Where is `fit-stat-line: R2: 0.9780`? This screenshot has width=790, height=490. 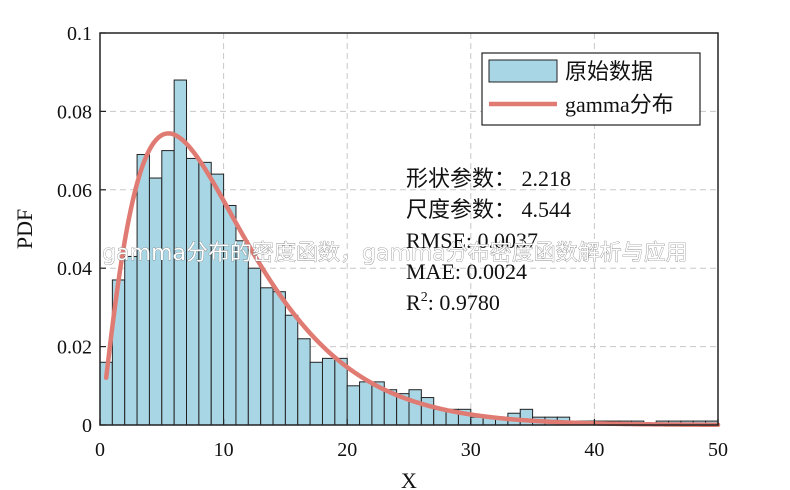 fit-stat-line: R2: 0.9780 is located at coordinates (453, 302).